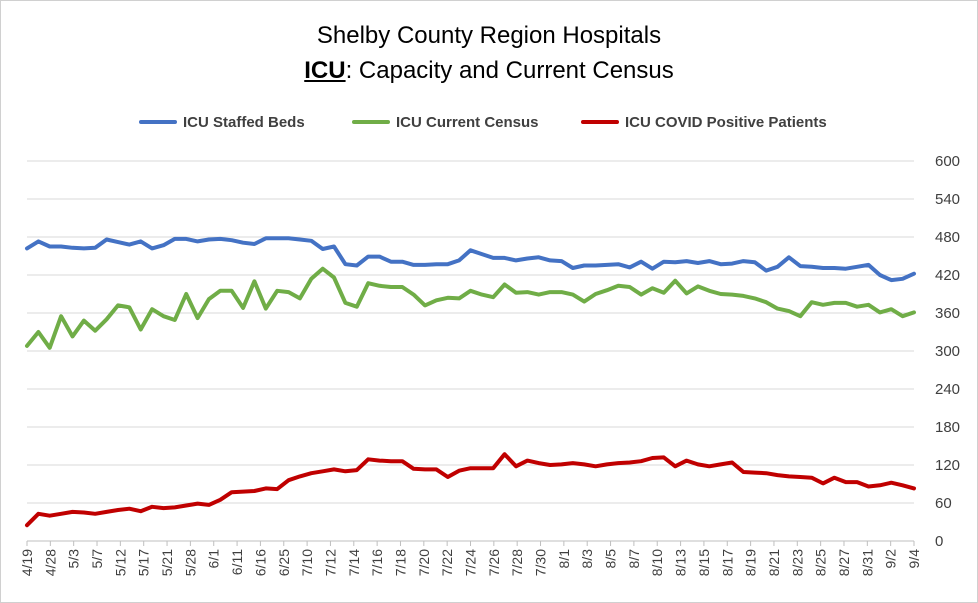  What do you see at coordinates (657, 562) in the screenshot?
I see `x-tick-label: 8/10` at bounding box center [657, 562].